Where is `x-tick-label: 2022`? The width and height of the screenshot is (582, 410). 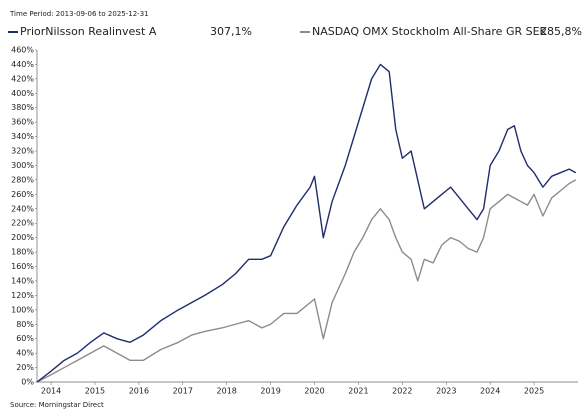 x-tick-label: 2022 is located at coordinates (402, 391).